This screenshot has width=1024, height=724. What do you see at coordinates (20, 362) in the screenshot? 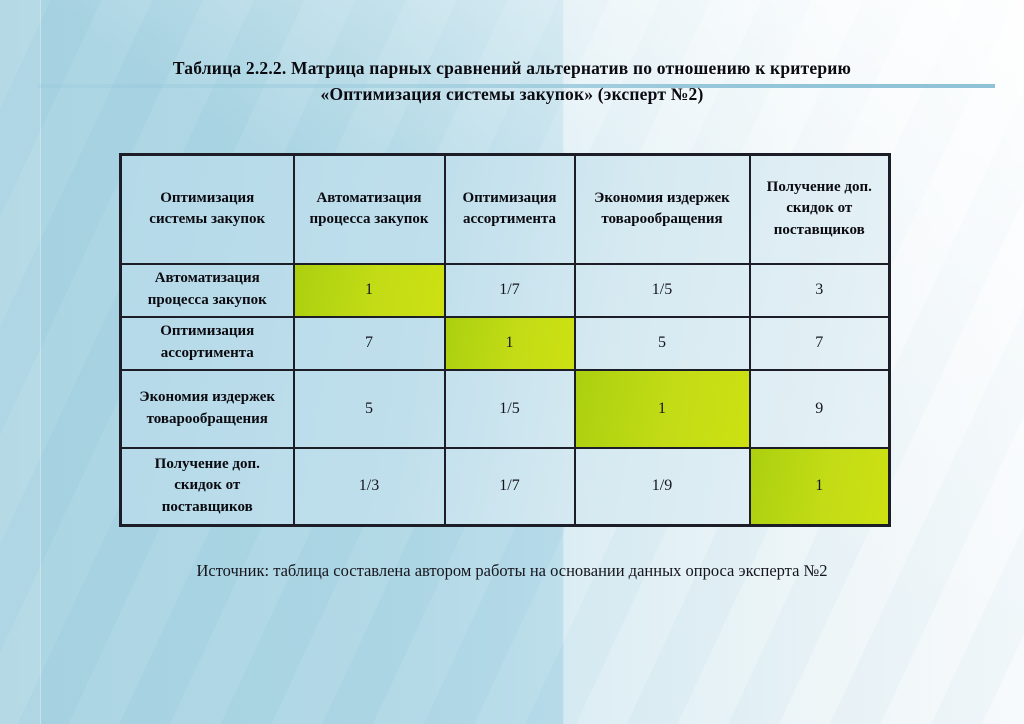
I see `left-edge-strip` at bounding box center [20, 362].